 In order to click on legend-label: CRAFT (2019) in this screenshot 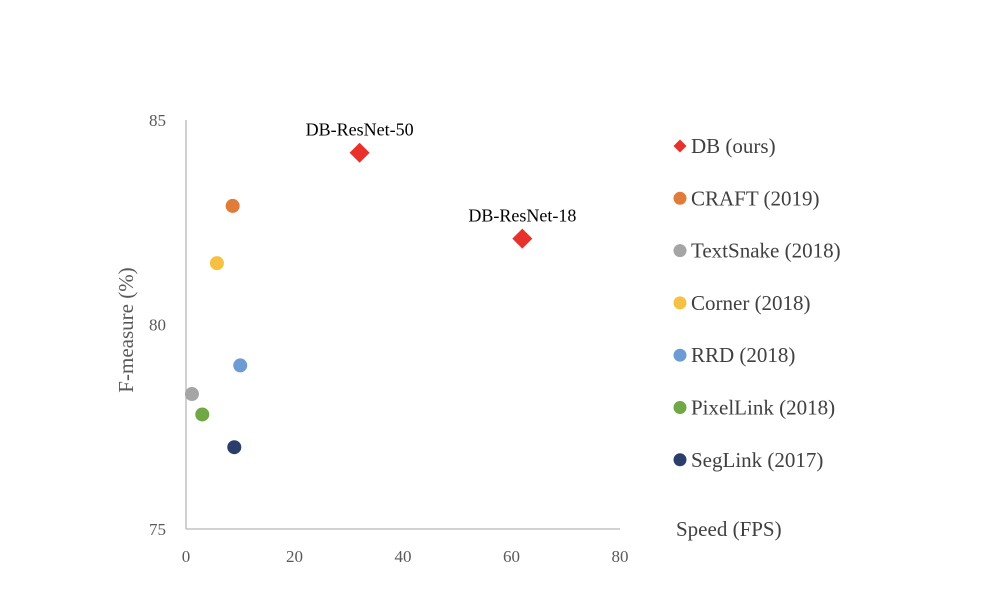, I will do `click(755, 198)`.